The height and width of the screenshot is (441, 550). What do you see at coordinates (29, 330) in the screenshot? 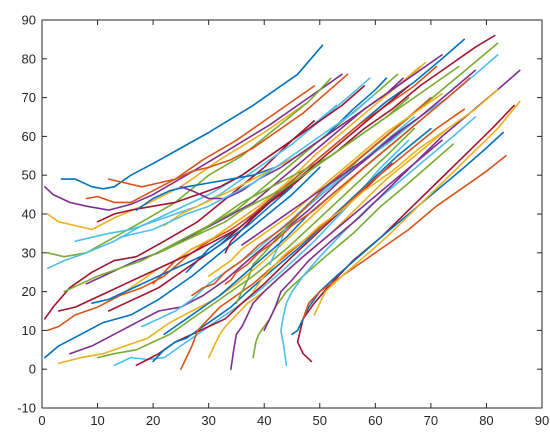
I see `y-tick-label: 10` at bounding box center [29, 330].